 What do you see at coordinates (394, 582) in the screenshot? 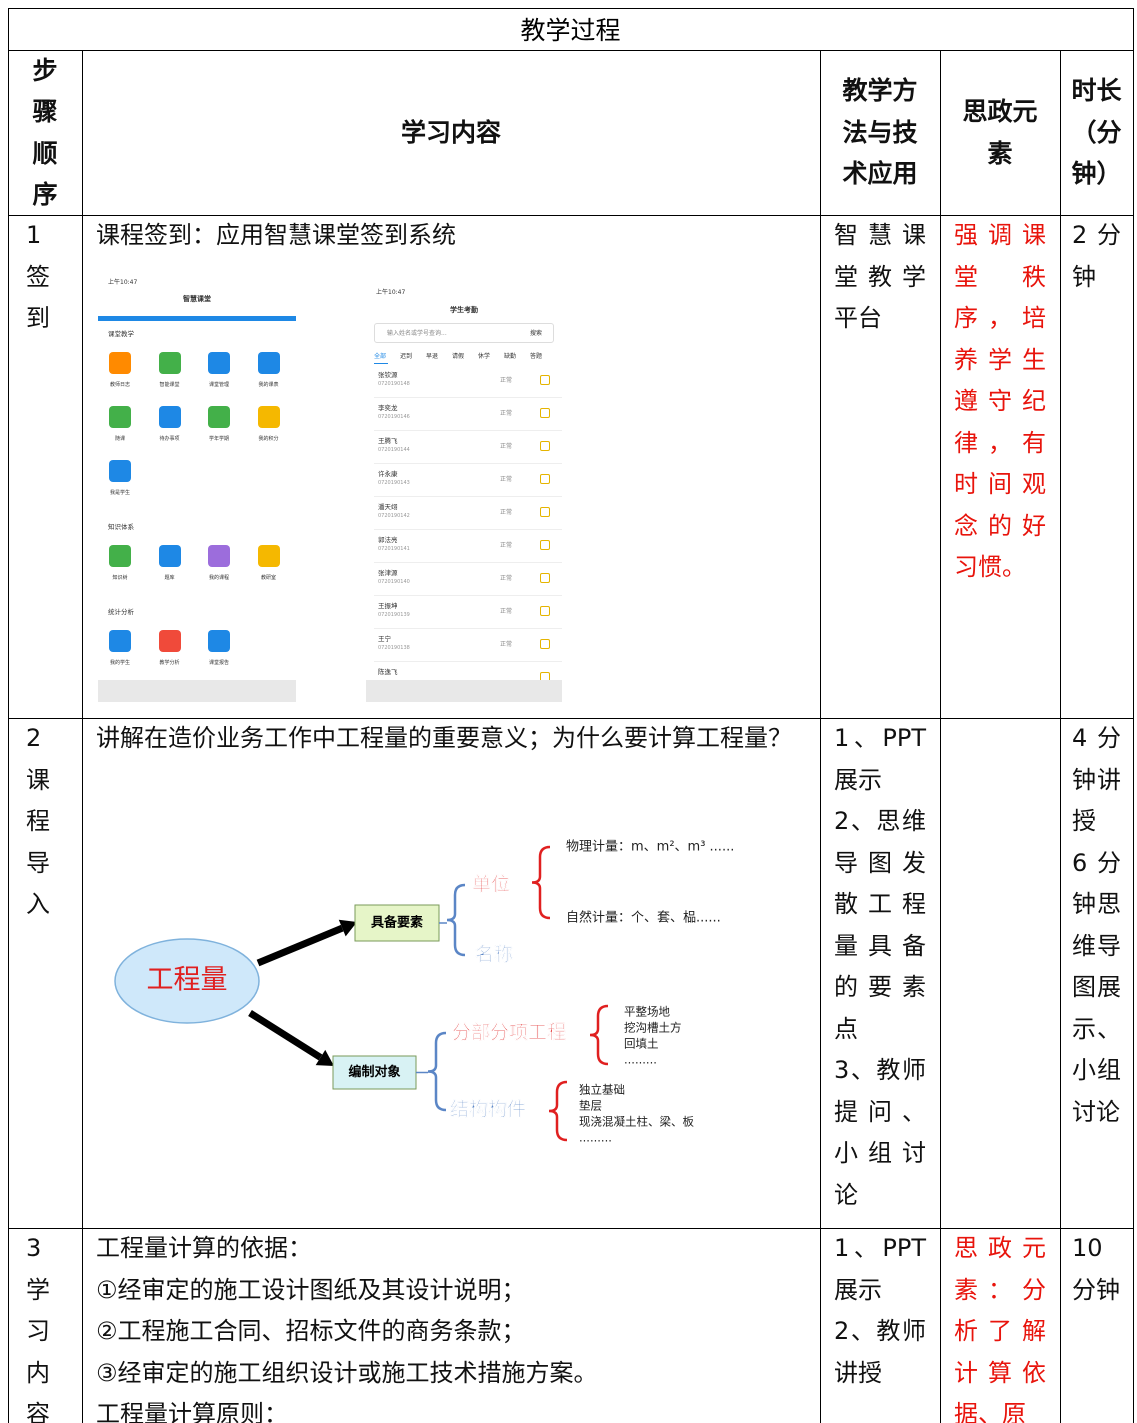
I see `student-id: 0720190140` at bounding box center [394, 582].